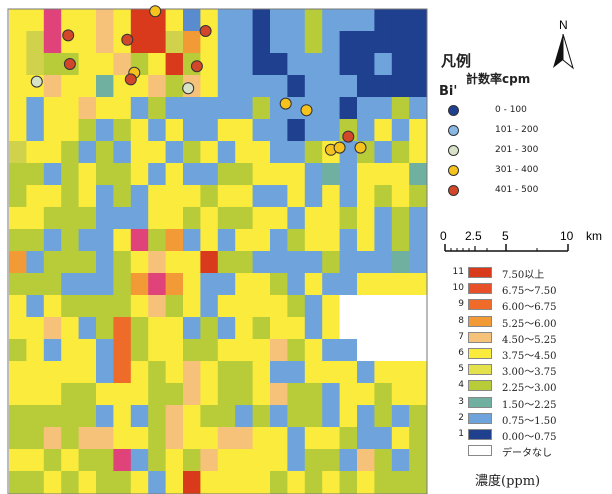 This screenshot has width=612, height=494. Describe the element at coordinates (594, 236) in the screenshot. I see `scale-unit: km` at that location.